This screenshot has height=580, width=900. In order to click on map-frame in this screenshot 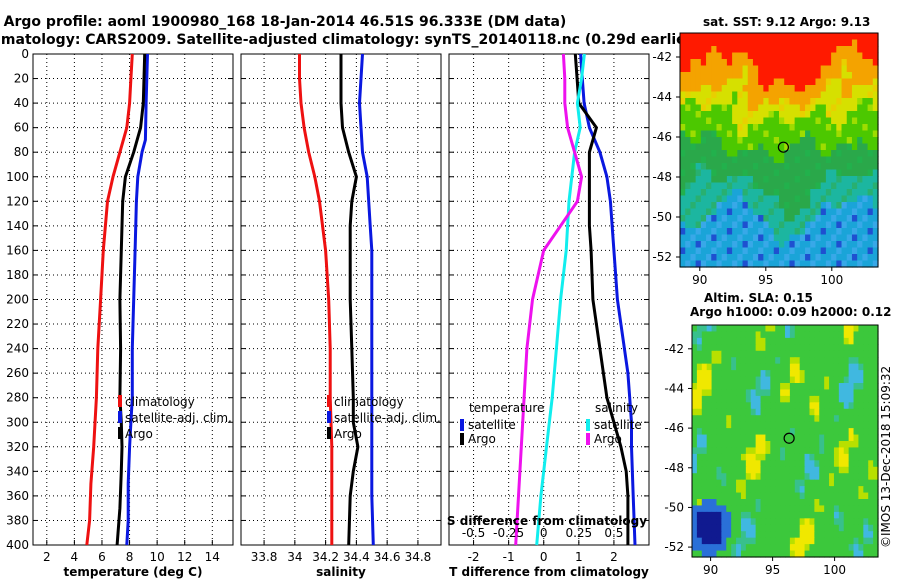, I will do `click(779, 150)`.